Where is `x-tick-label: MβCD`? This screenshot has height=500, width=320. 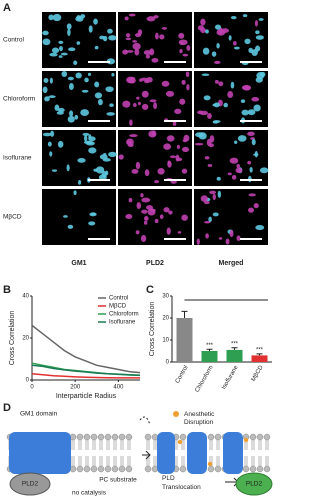 x-tick-label: MβCD is located at coordinates (258, 373).